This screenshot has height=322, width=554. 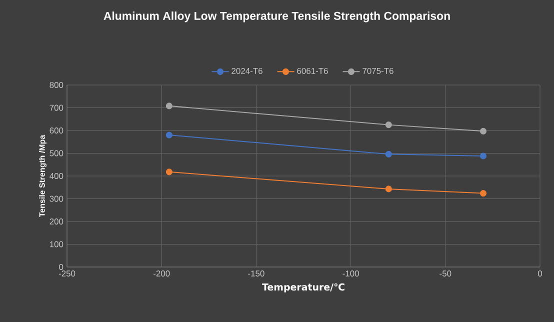 What do you see at coordinates (247, 71) in the screenshot?
I see `legend-label: 2024-T6` at bounding box center [247, 71].